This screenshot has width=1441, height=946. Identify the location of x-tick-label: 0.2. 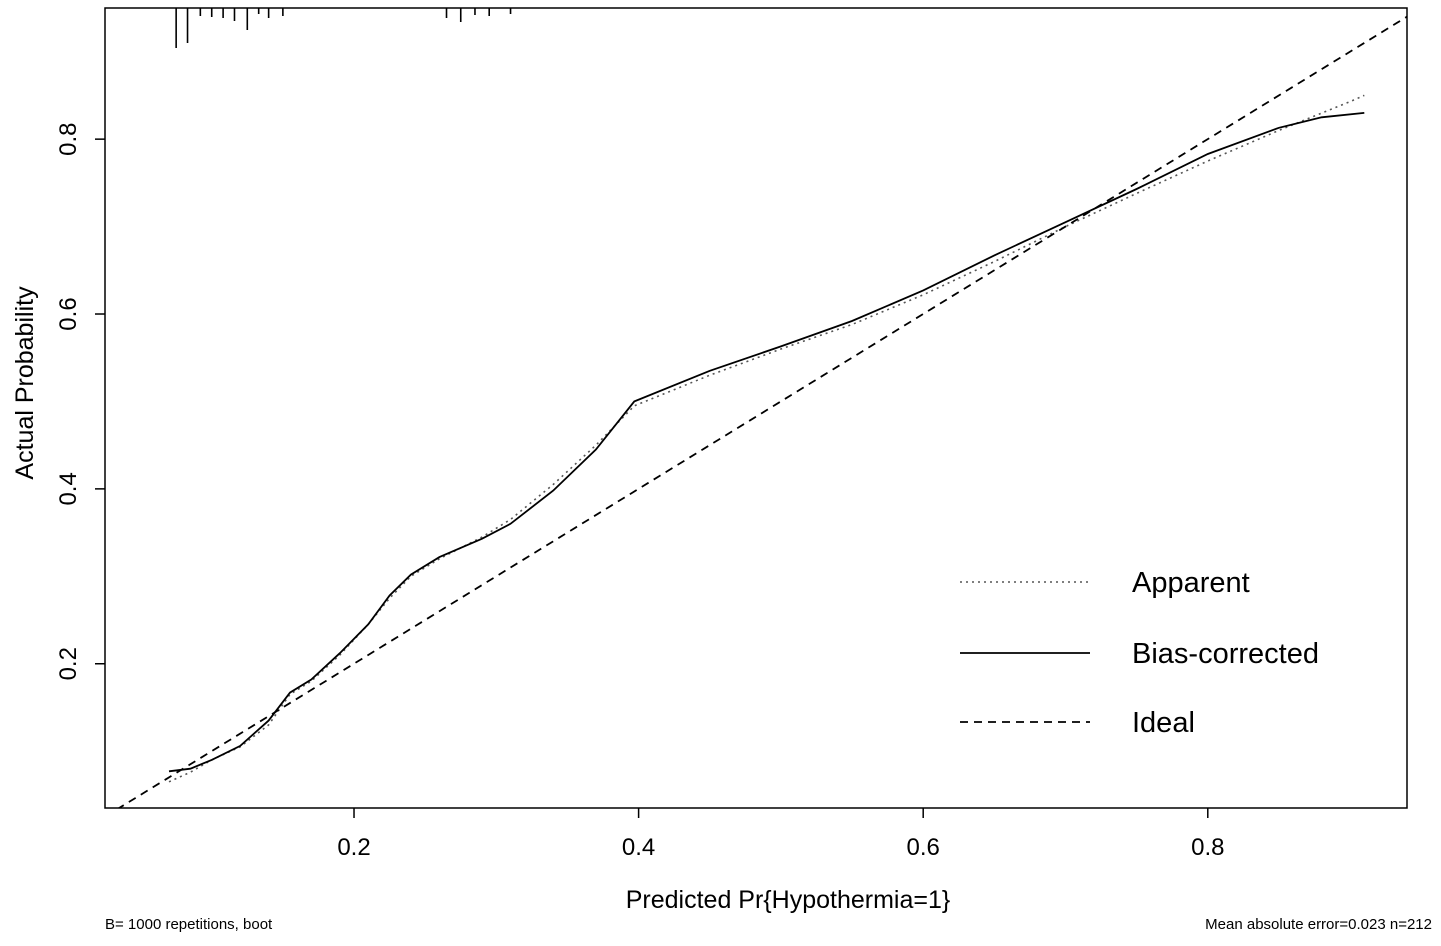
(353, 847).